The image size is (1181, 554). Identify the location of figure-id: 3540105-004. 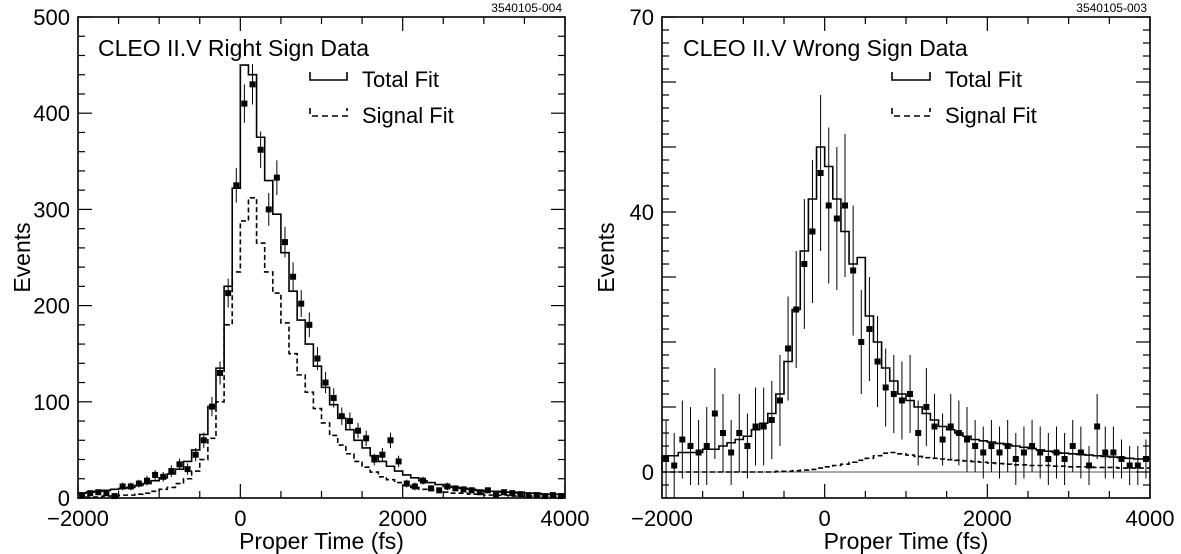
(526, 8).